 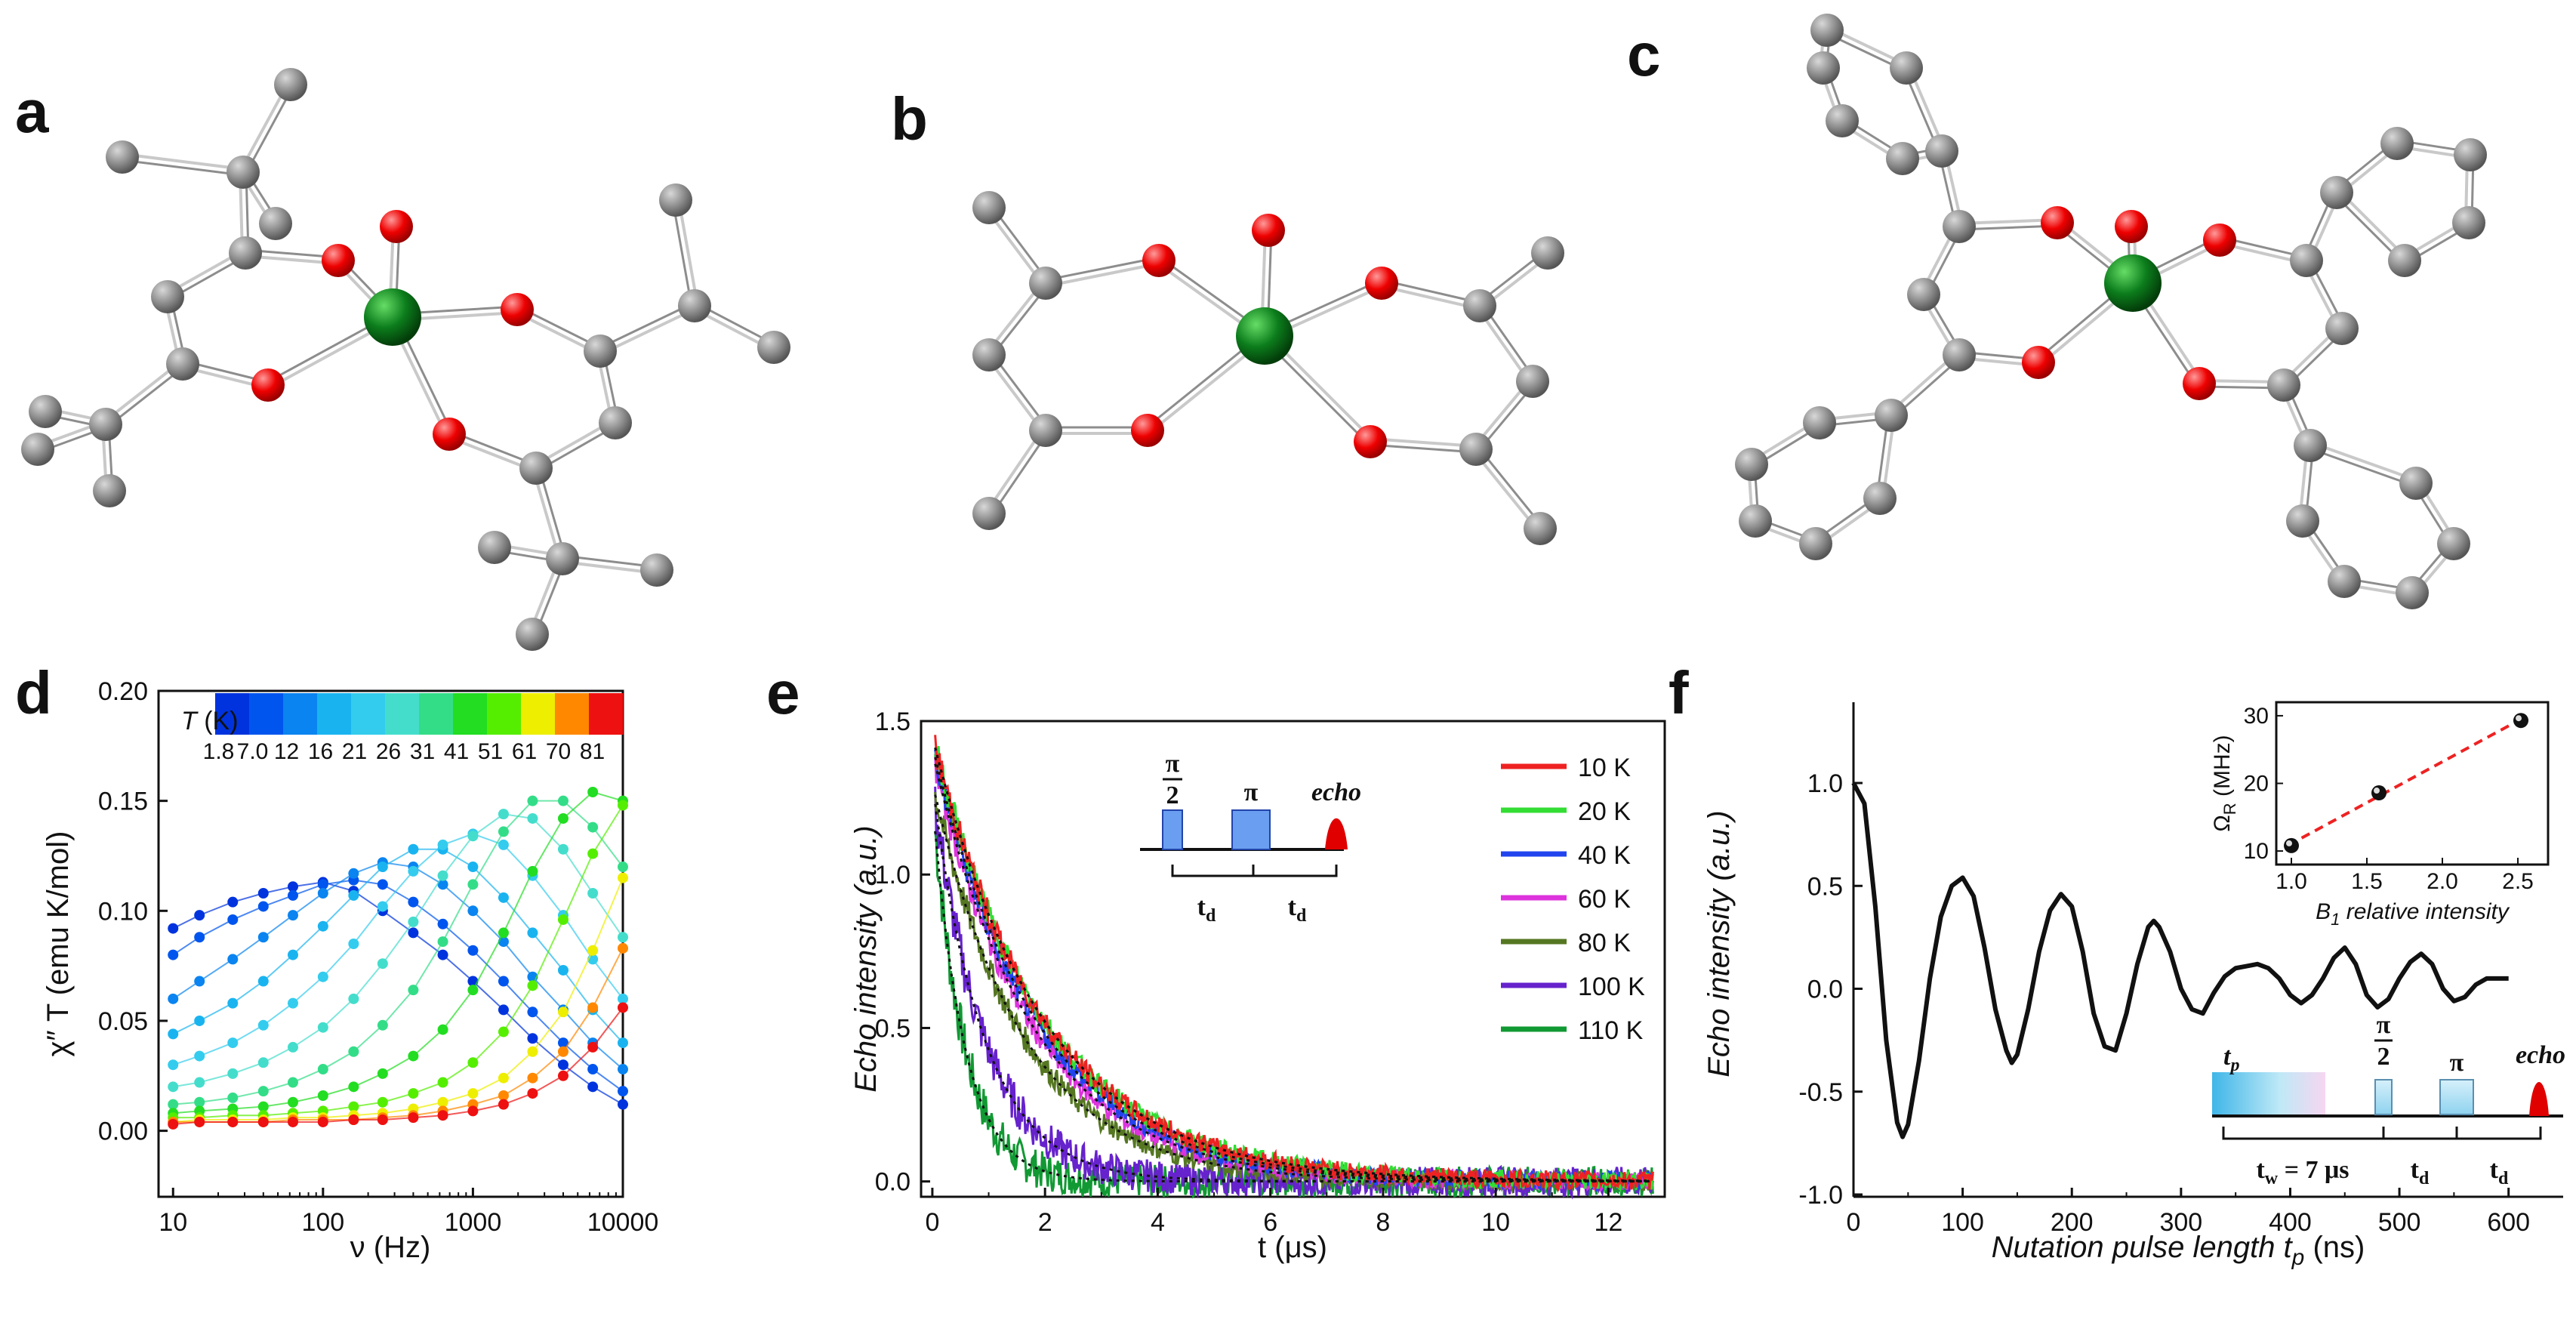 I want to click on pi-half-label-num: π, so click(x=1173, y=764).